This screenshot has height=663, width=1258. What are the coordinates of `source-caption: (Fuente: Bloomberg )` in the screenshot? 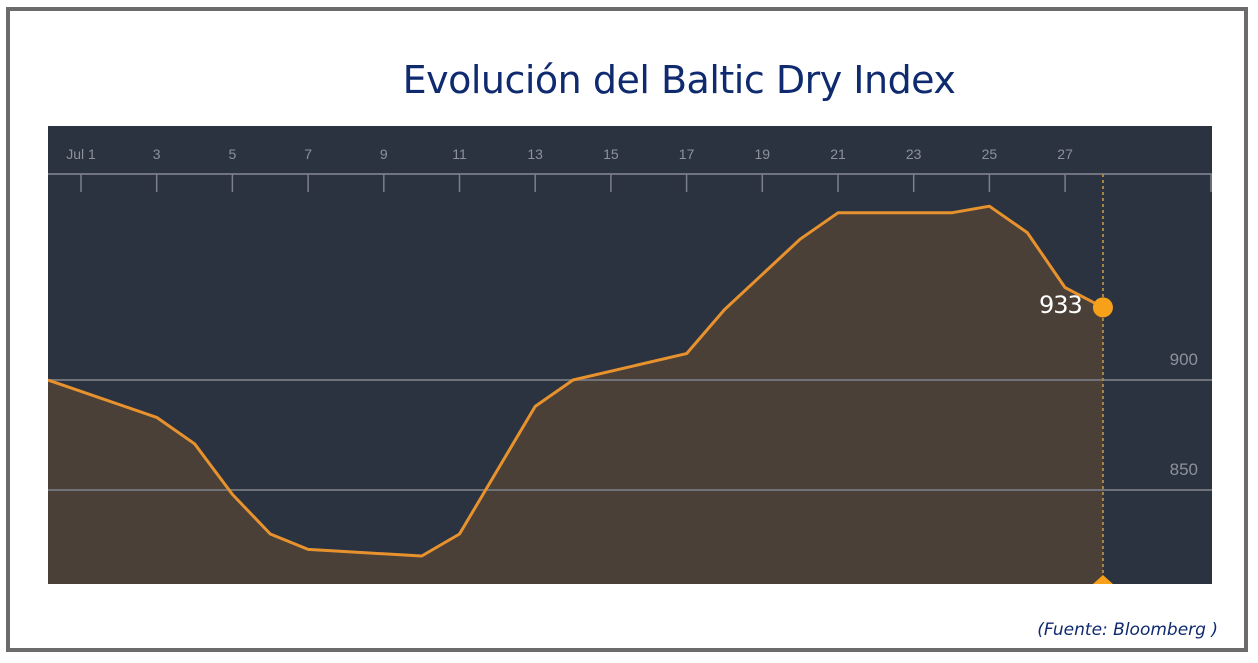 It's located at (1127, 630).